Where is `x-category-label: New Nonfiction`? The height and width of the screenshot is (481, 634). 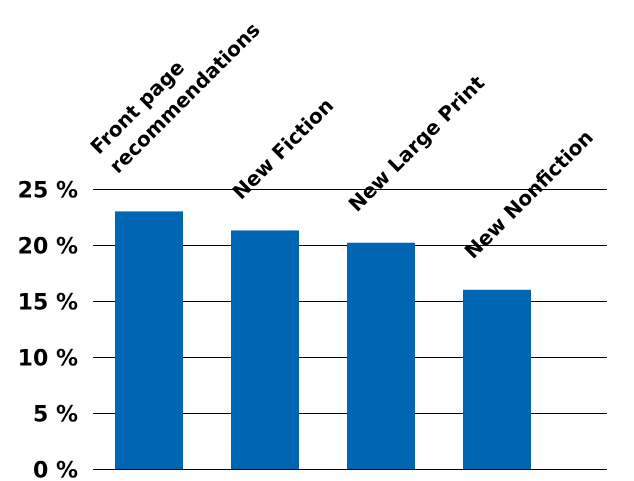
x-category-label: New Nonfiction is located at coordinates (529, 194).